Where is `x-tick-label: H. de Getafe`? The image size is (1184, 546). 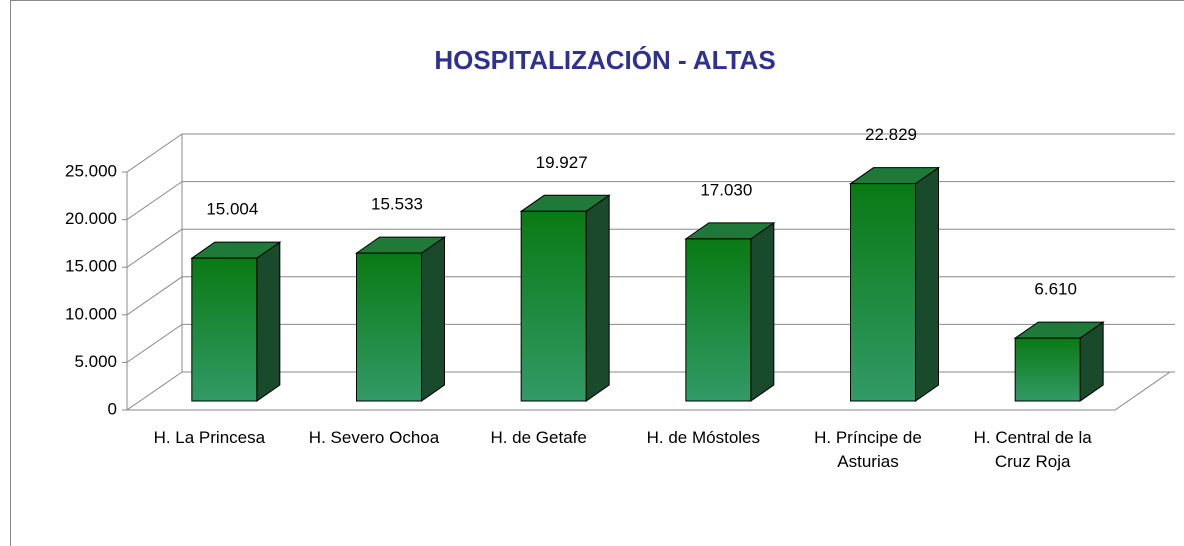
x-tick-label: H. de Getafe is located at coordinates (538, 437).